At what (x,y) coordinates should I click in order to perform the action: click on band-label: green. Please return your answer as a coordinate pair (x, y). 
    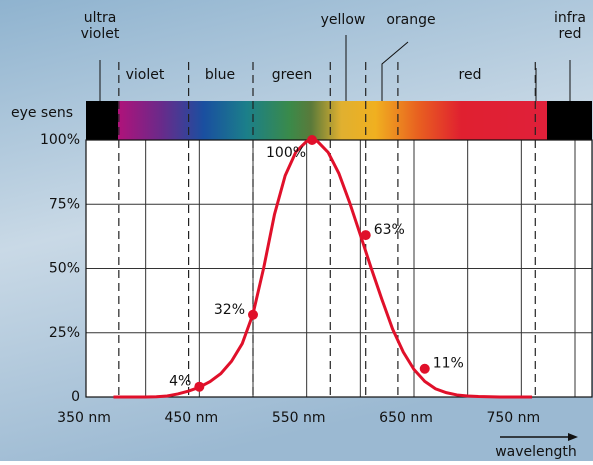
    Looking at the image, I should click on (292, 75).